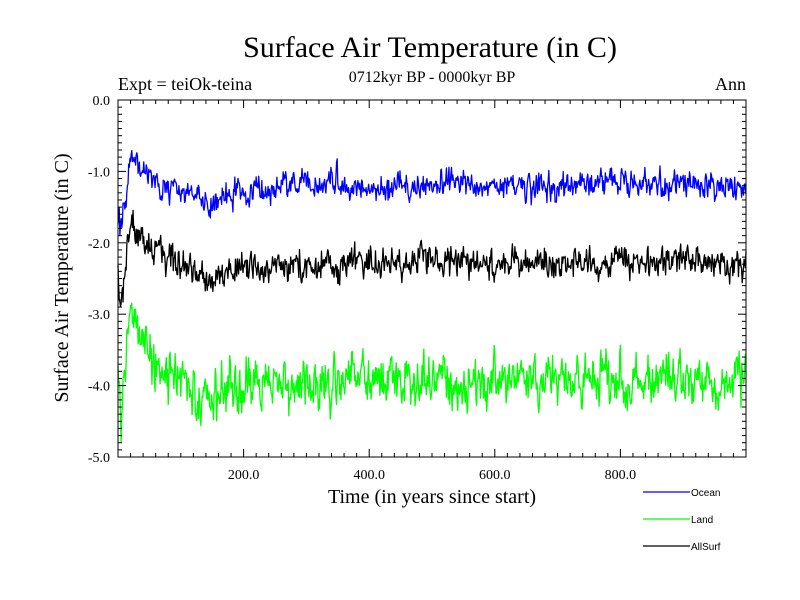  I want to click on y-tick-label: 0.0, so click(102, 101).